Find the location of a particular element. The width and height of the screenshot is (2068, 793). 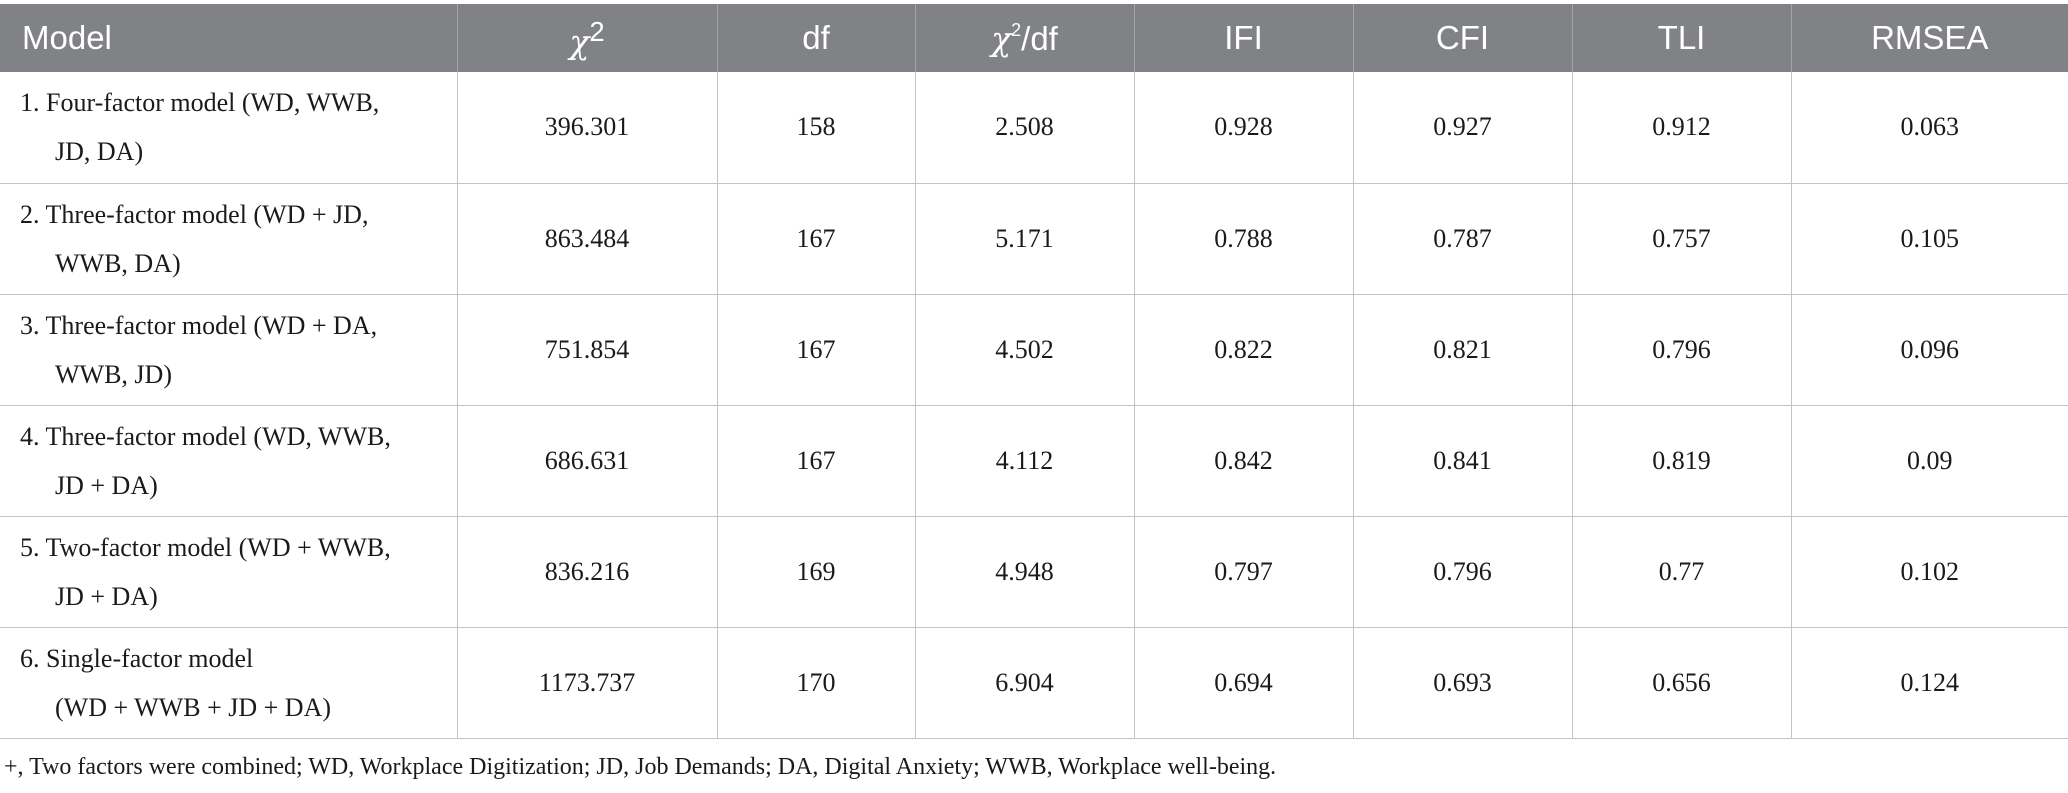

cfi-cell: 0.821 is located at coordinates (1463, 350).